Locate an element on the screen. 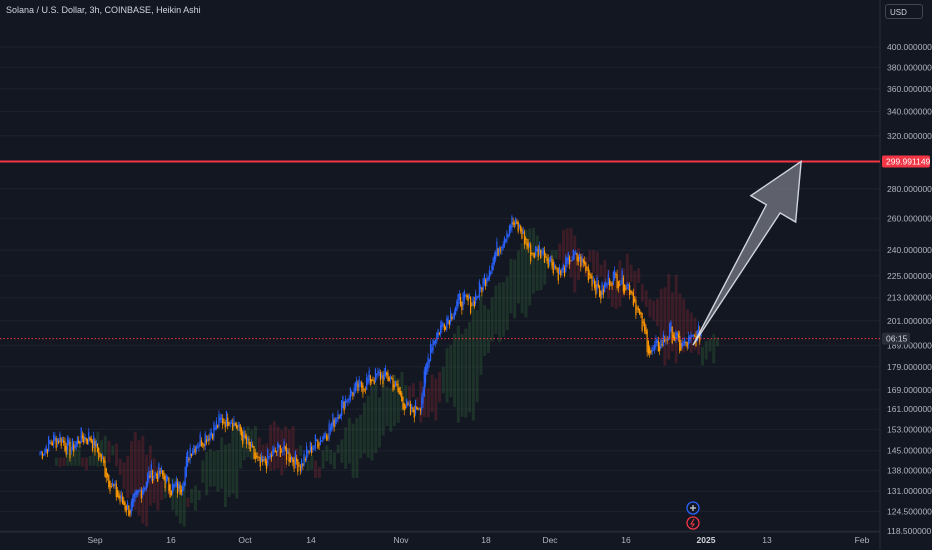 This screenshot has width=932, height=550. plus-sign is located at coordinates (693, 508).